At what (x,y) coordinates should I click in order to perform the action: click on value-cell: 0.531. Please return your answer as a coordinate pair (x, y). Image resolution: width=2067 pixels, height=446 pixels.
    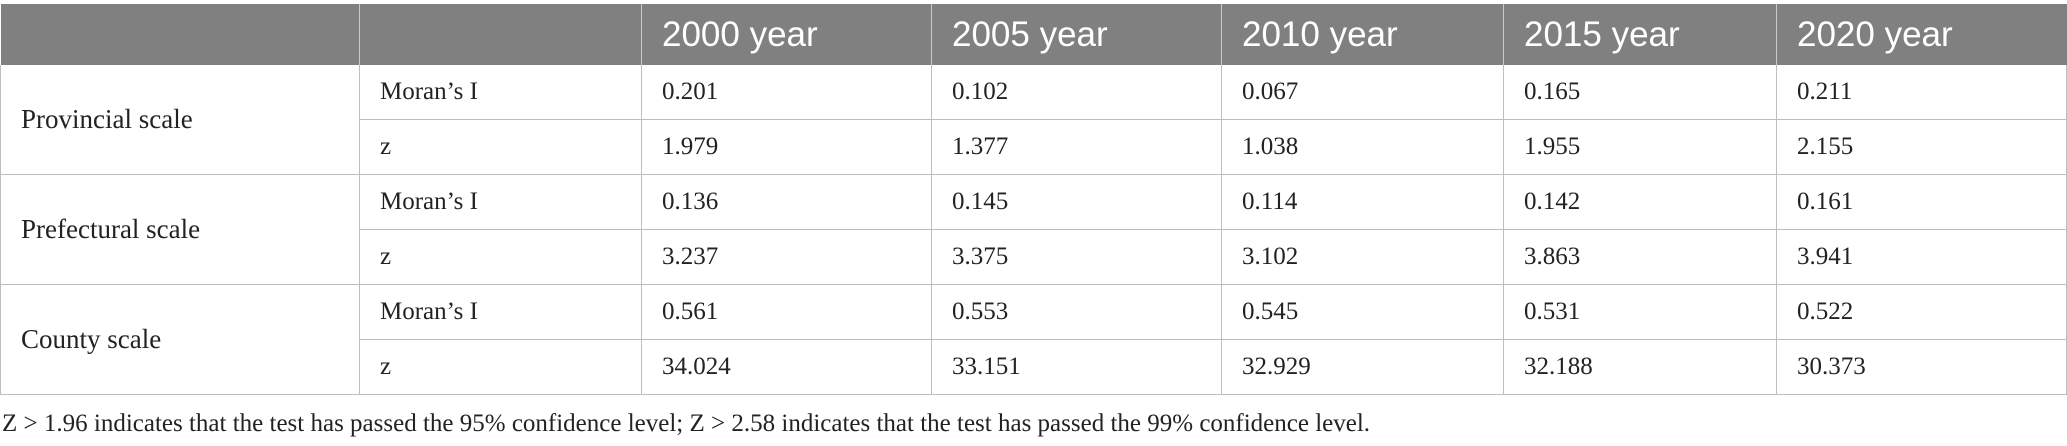
    Looking at the image, I should click on (1640, 312).